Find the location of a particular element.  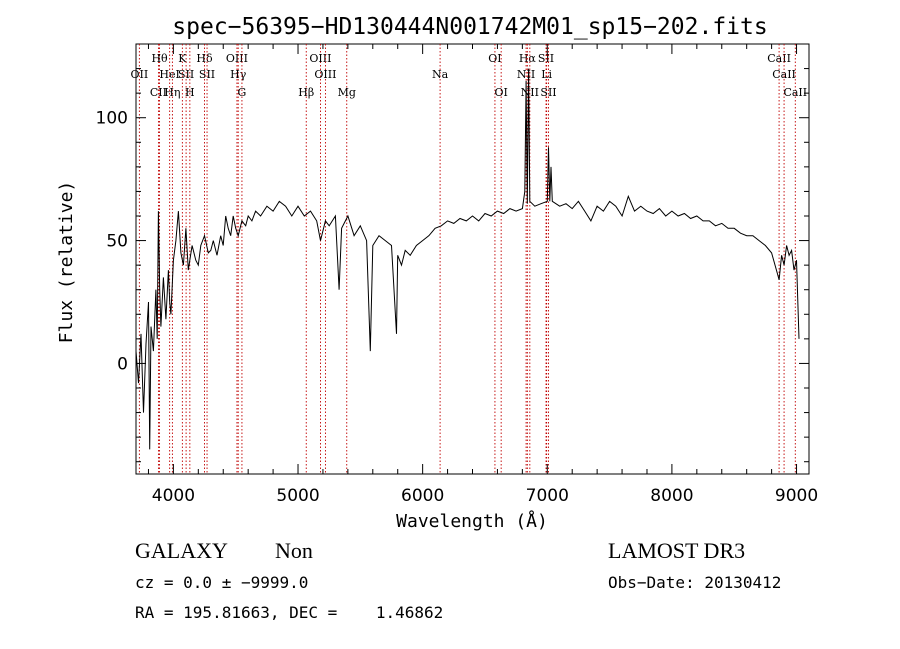

x-tick-label: 4000 is located at coordinates (173, 496).